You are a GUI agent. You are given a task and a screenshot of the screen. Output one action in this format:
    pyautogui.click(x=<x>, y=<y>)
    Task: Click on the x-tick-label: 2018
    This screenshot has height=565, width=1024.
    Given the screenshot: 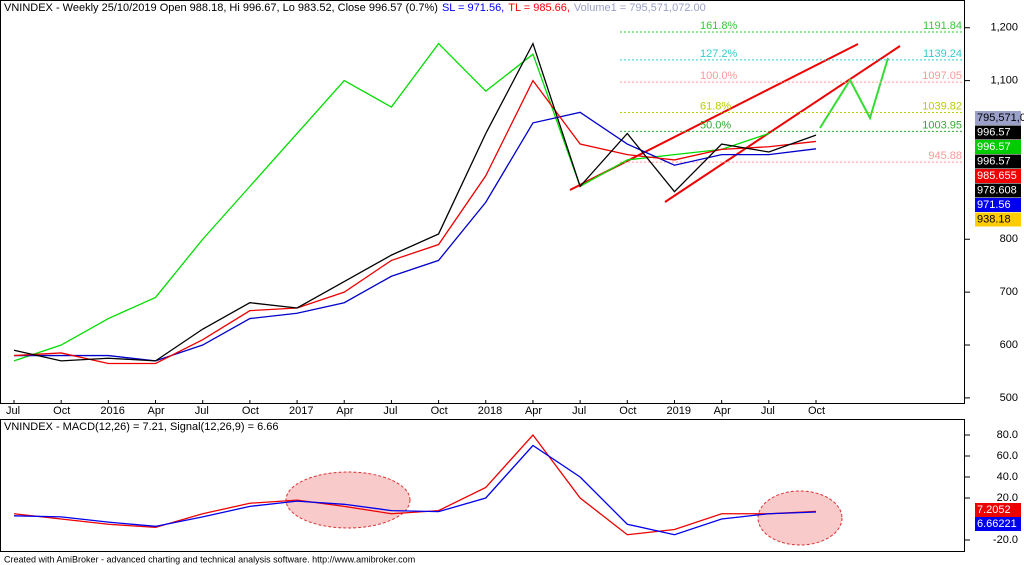 What is the action you would take?
    pyautogui.click(x=490, y=411)
    